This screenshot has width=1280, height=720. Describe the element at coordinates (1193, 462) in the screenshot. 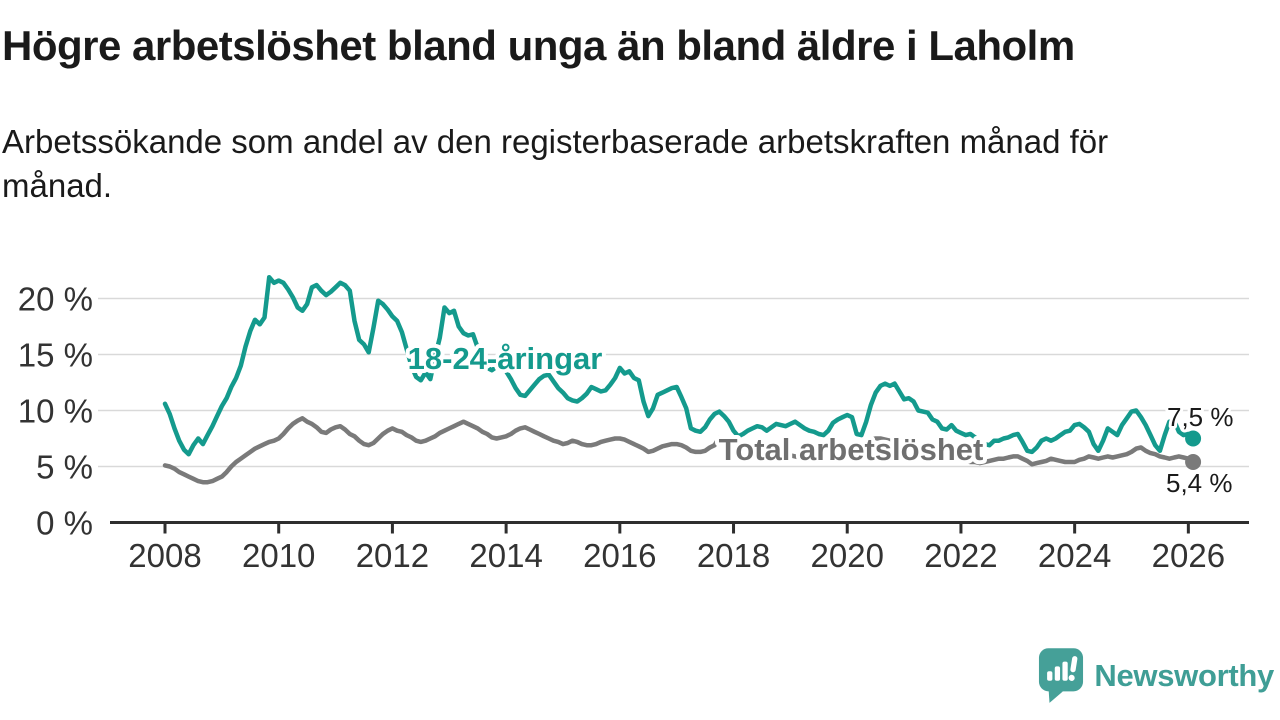

I see `end-dot-total` at that location.